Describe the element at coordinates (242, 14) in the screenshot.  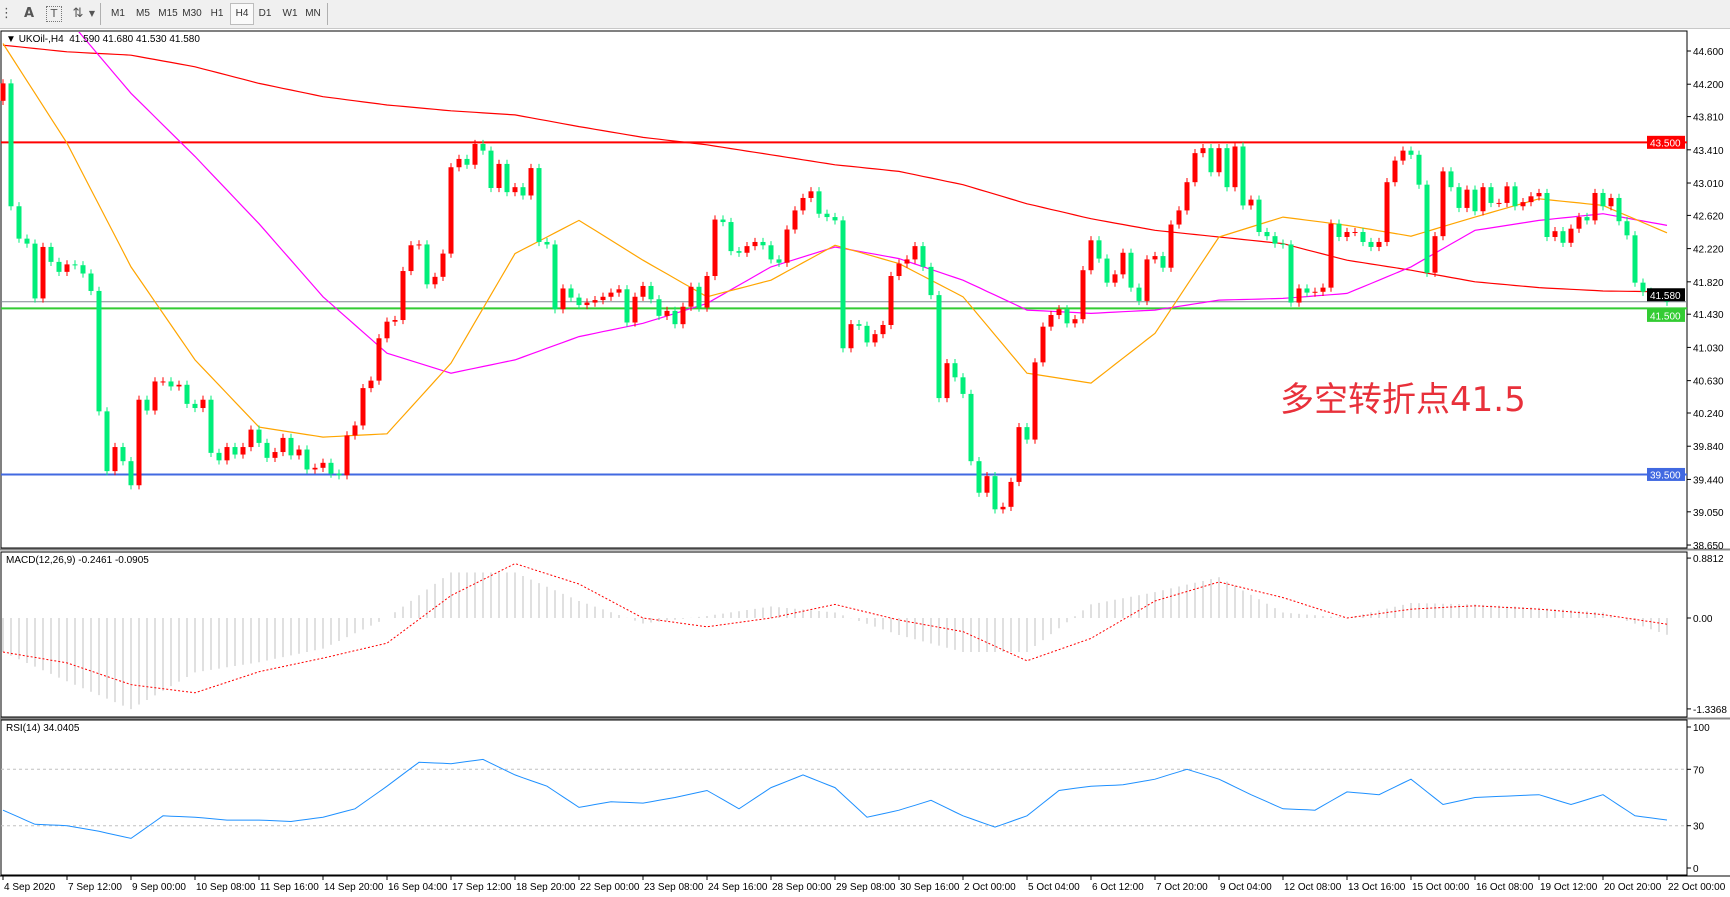
I see `timeframe-h4-button: H4` at that location.